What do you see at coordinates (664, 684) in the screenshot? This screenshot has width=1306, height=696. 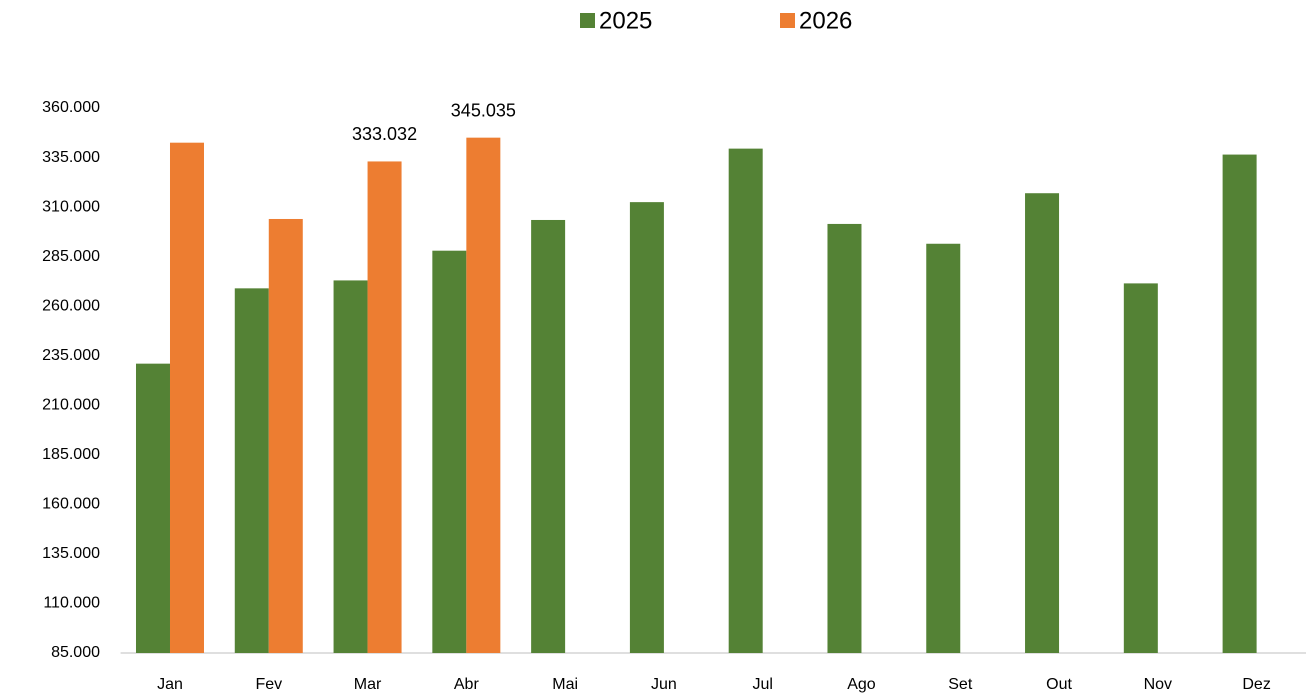 I see `x-tick-label: Jun` at bounding box center [664, 684].